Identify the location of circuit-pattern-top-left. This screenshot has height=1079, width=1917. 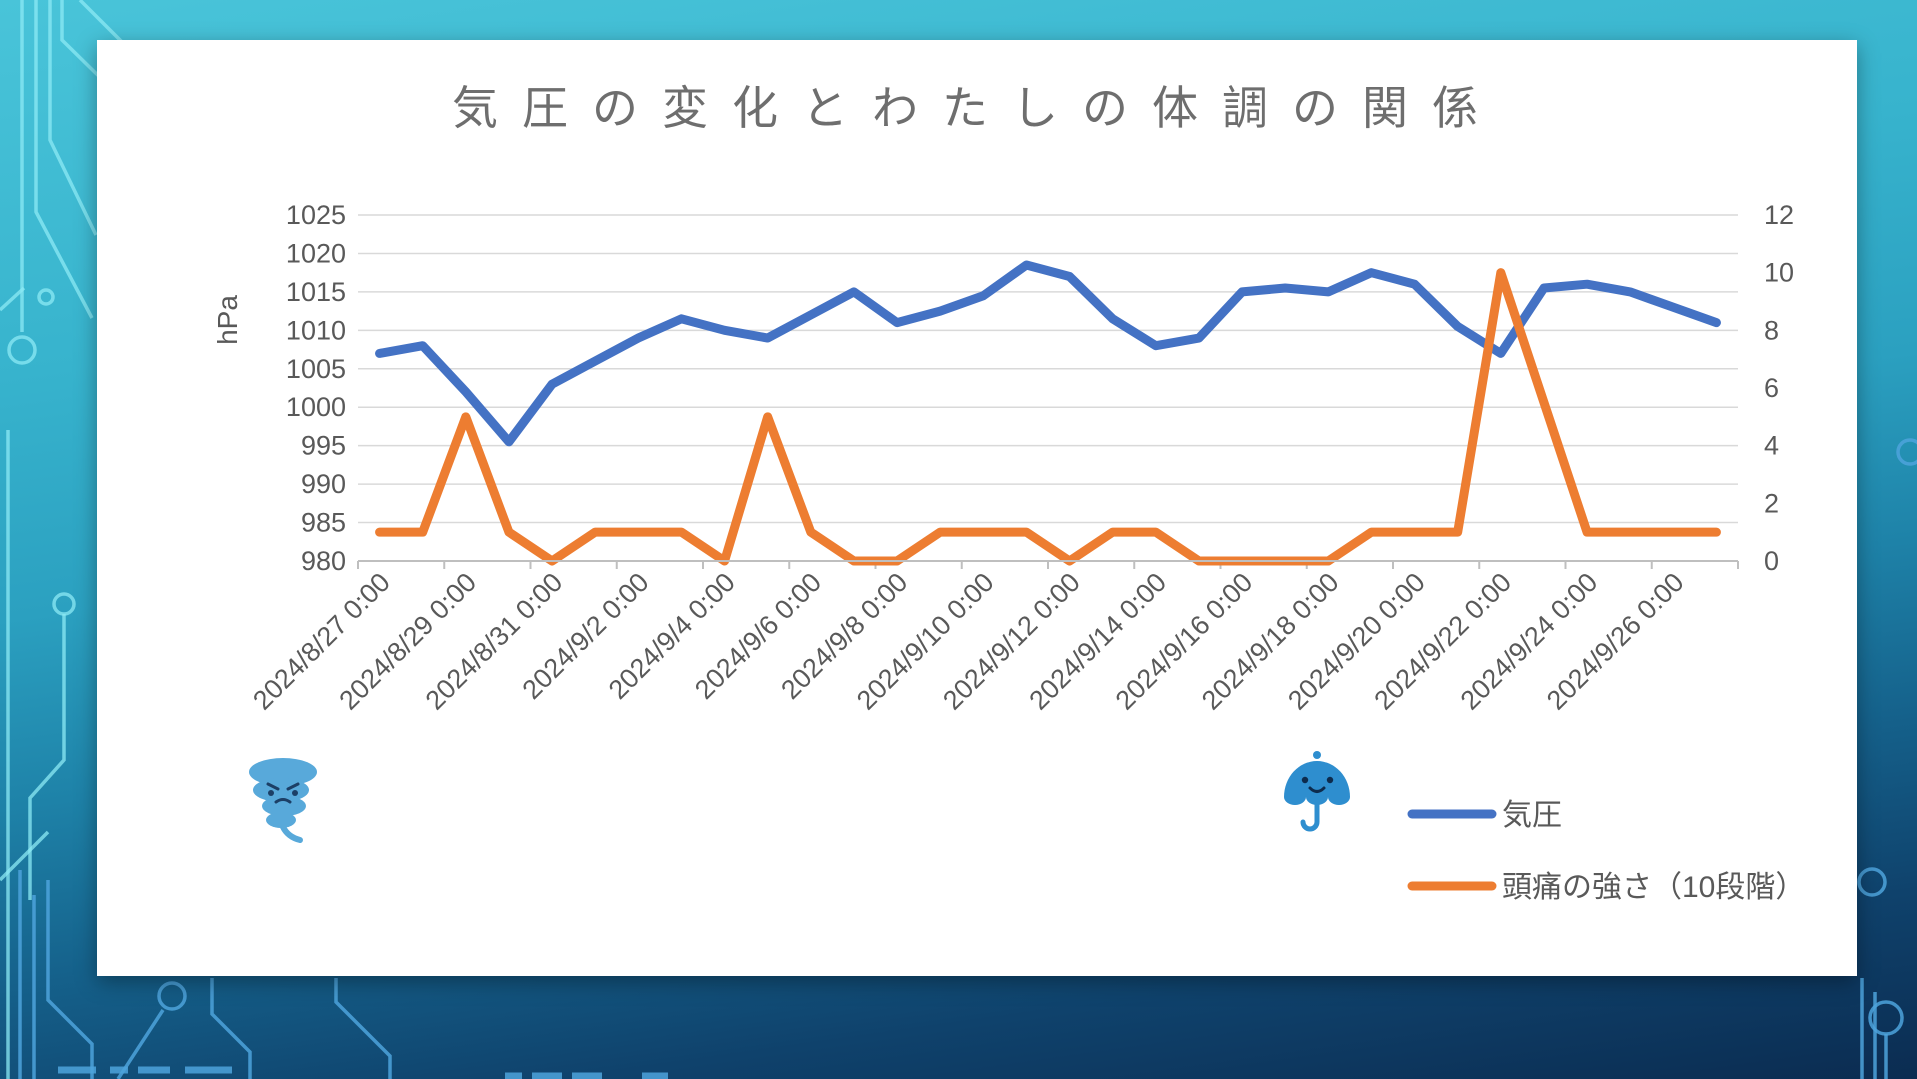
(67, 539).